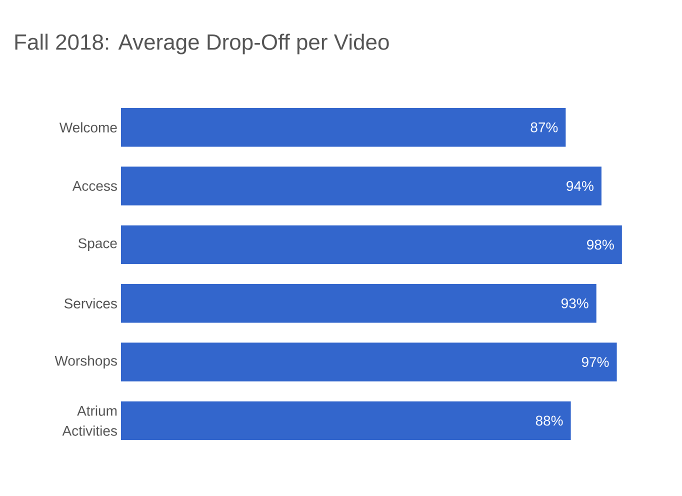  What do you see at coordinates (574, 303) in the screenshot?
I see `data-label: 93%` at bounding box center [574, 303].